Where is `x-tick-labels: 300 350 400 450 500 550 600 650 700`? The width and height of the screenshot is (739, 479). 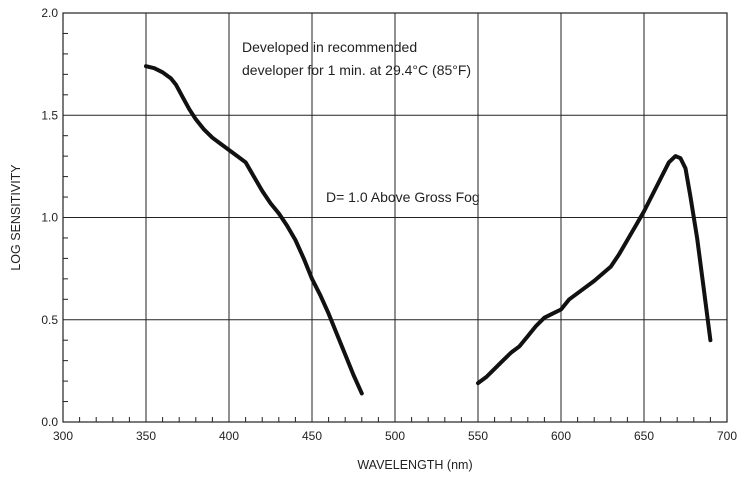
x-tick-labels: 300 350 400 450 500 550 600 650 700 is located at coordinates (395, 436).